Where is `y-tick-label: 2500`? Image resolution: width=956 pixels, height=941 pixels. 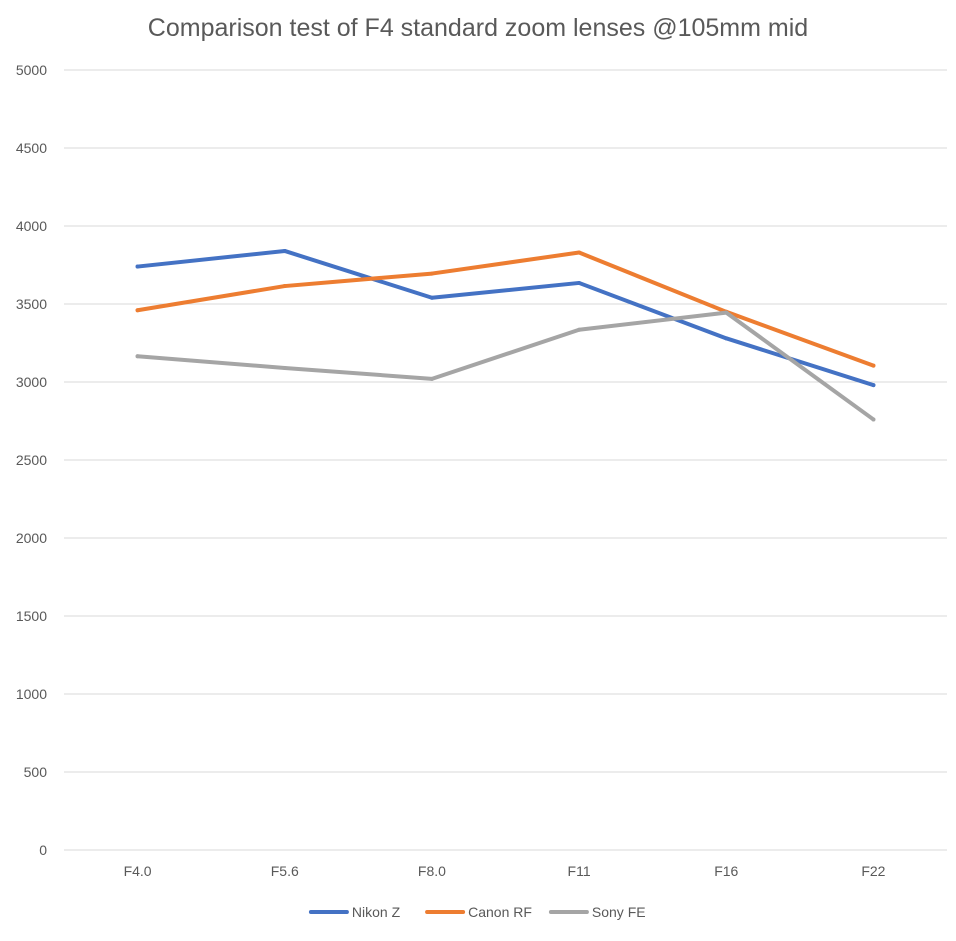 y-tick-label: 2500 is located at coordinates (31, 460).